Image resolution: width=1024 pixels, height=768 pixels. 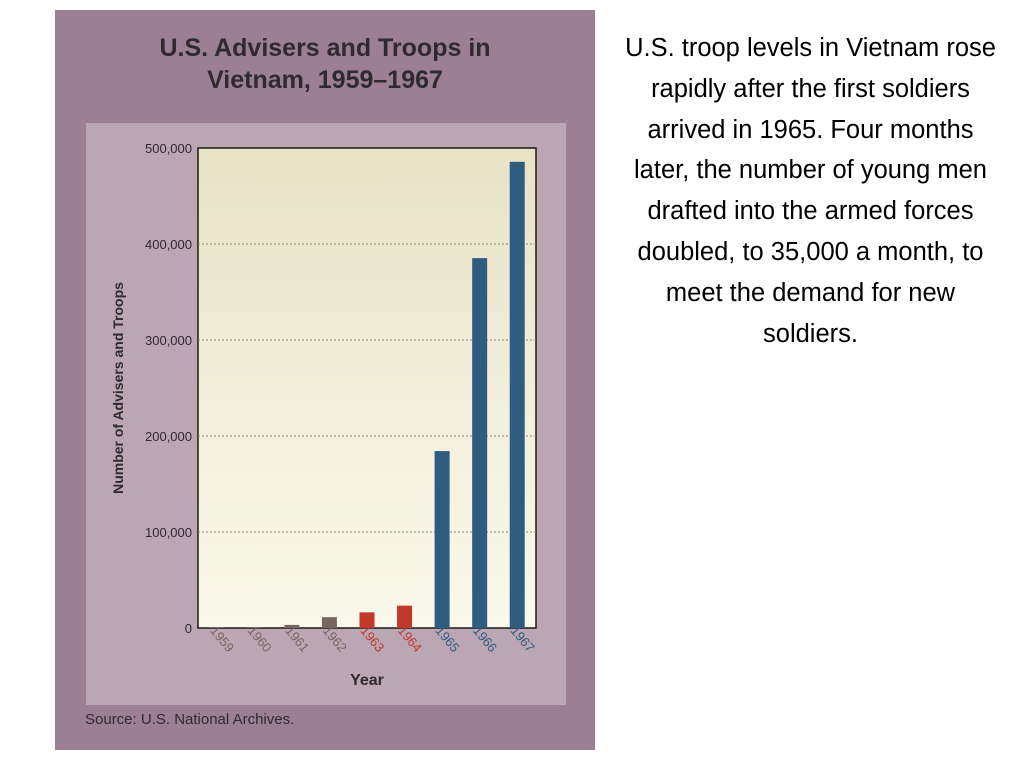 I want to click on y-tick-label: 300,000, so click(x=168, y=340).